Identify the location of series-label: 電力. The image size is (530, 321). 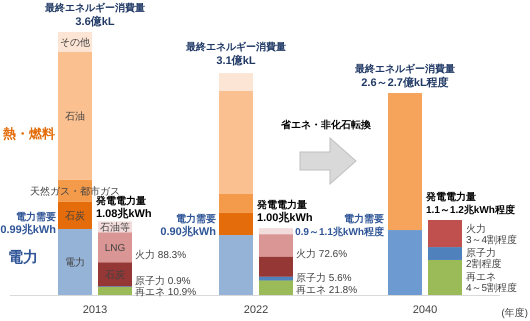
(75, 262).